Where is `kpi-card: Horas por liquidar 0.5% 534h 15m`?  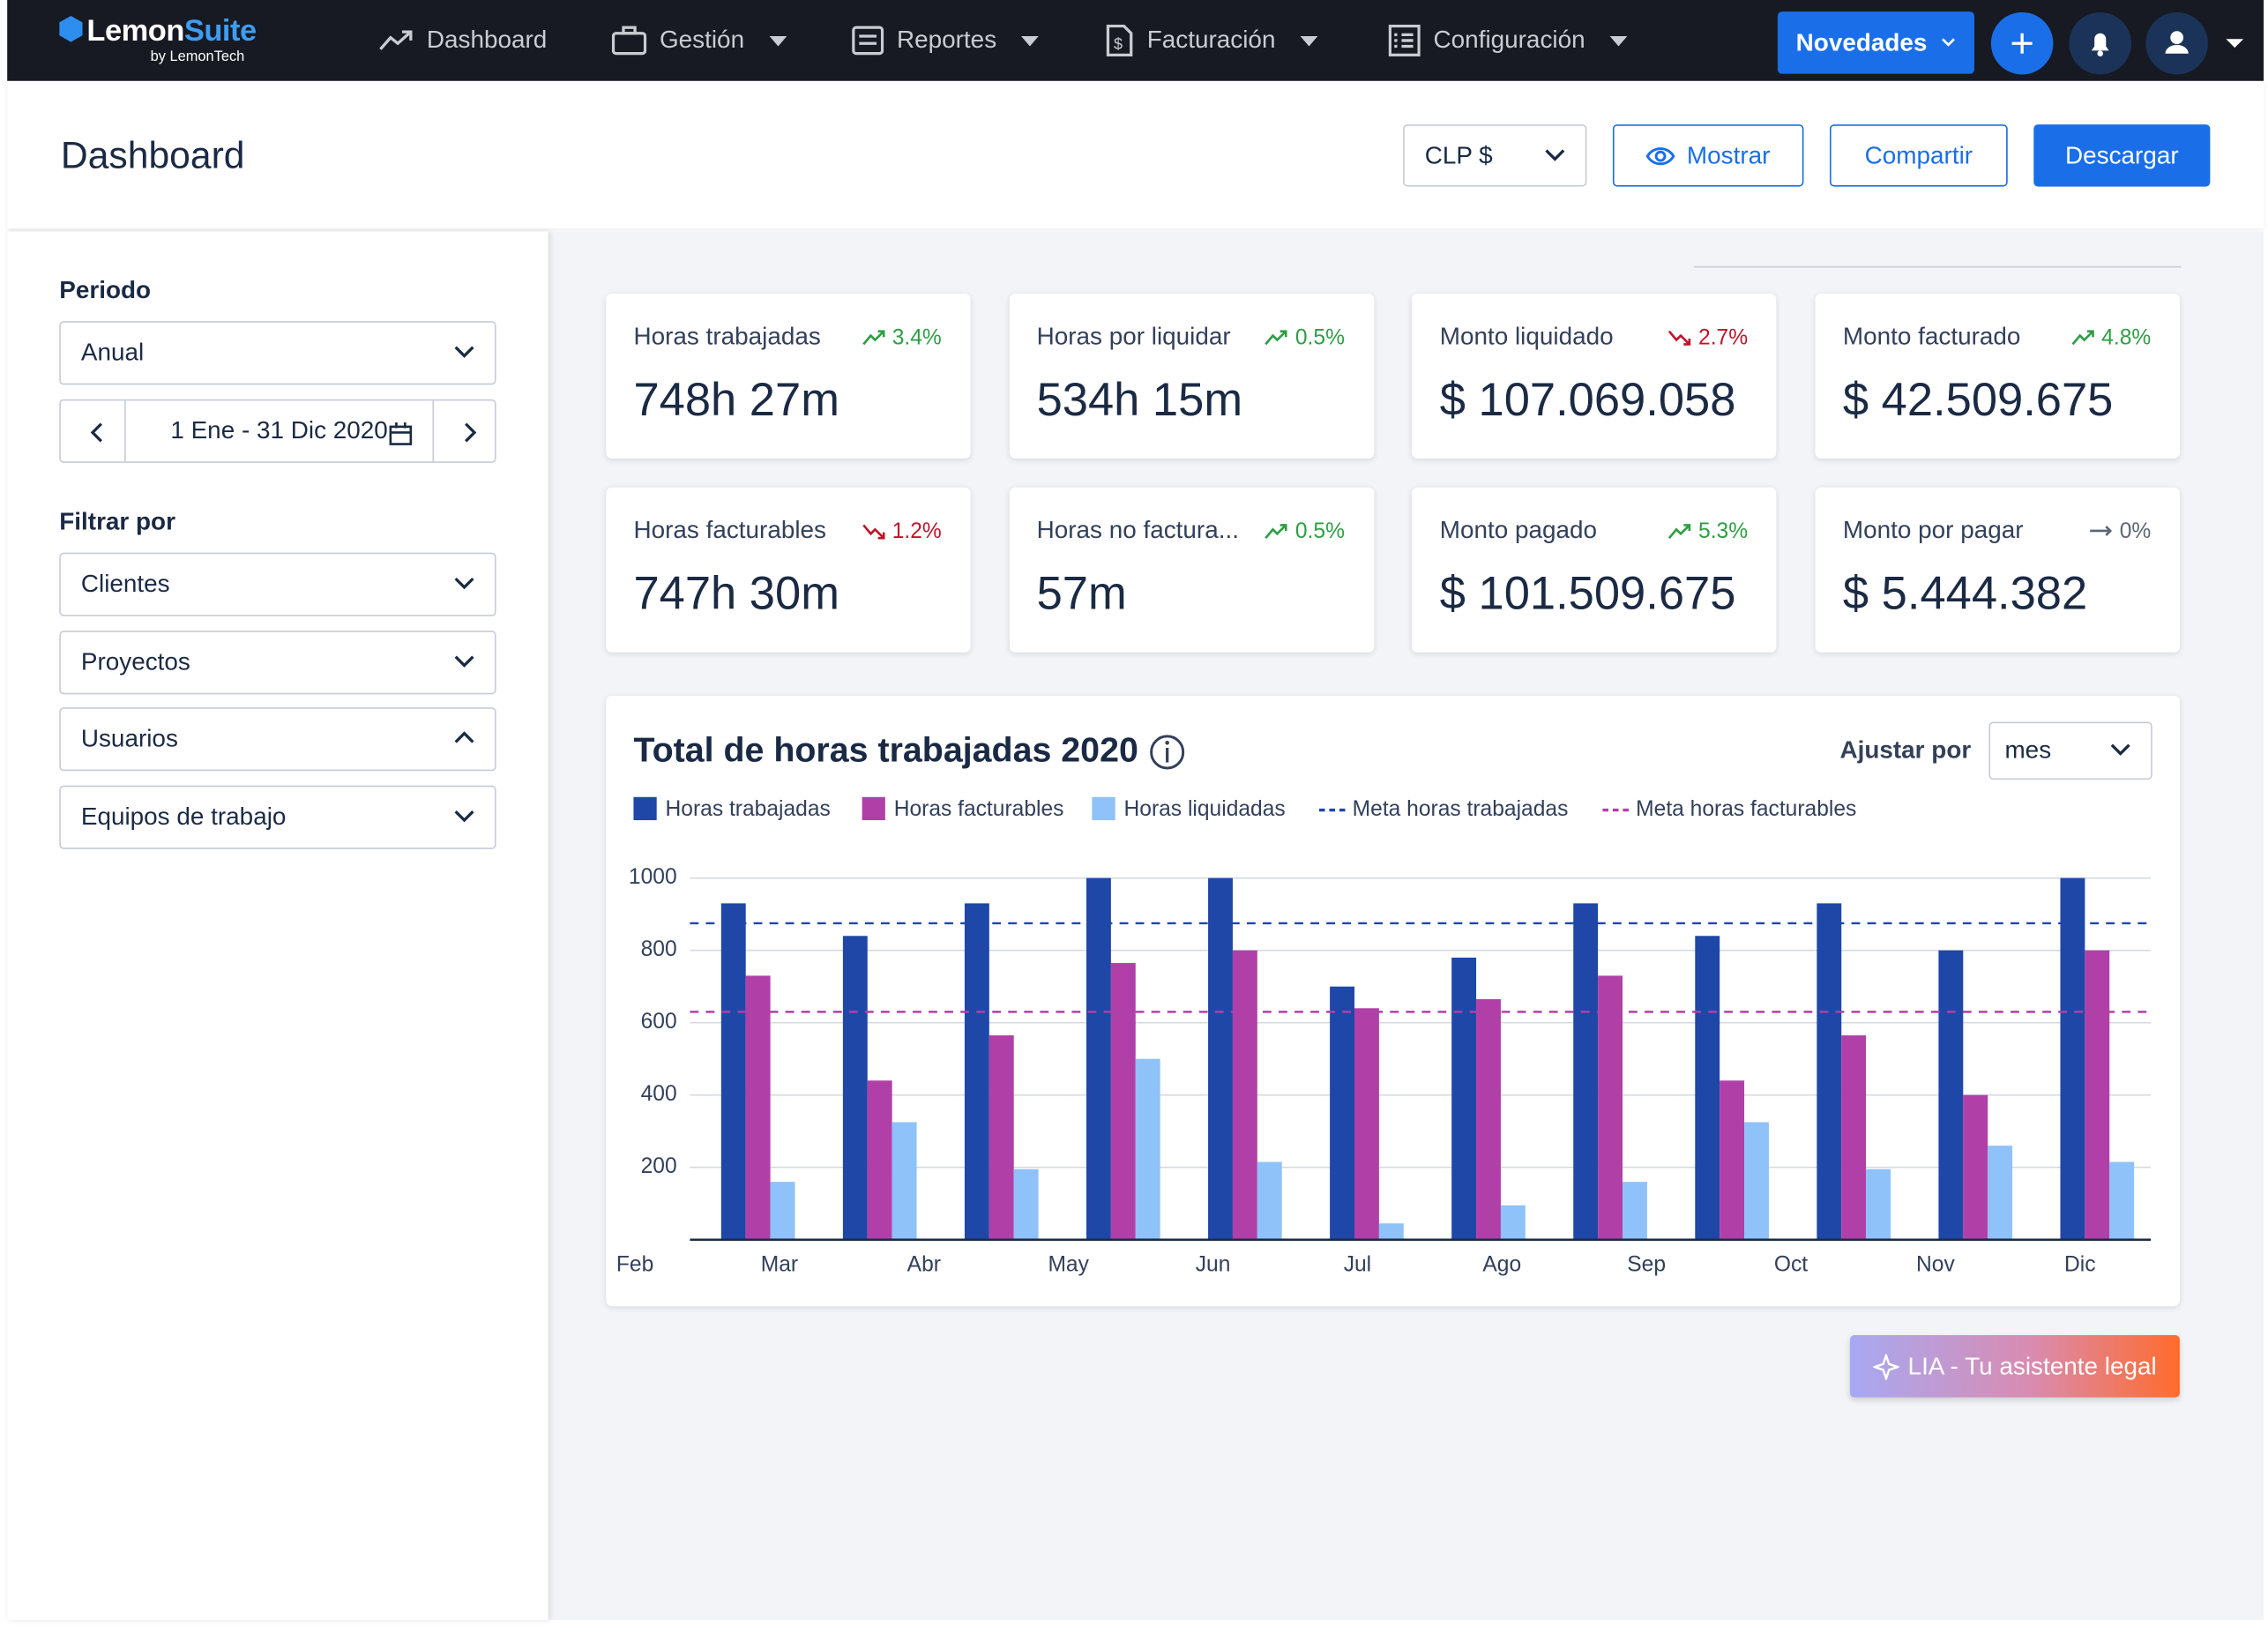 kpi-card: Horas por liquidar 0.5% 534h 15m is located at coordinates (1191, 376).